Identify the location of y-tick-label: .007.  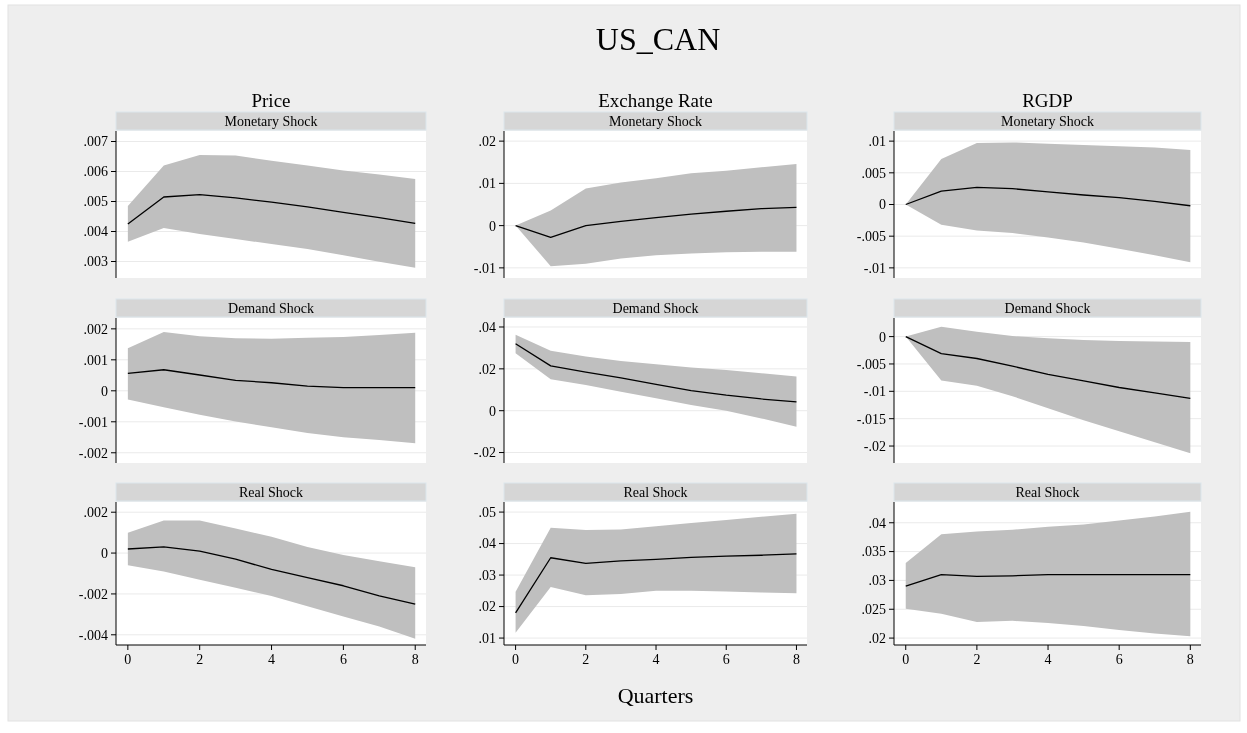
(95, 142).